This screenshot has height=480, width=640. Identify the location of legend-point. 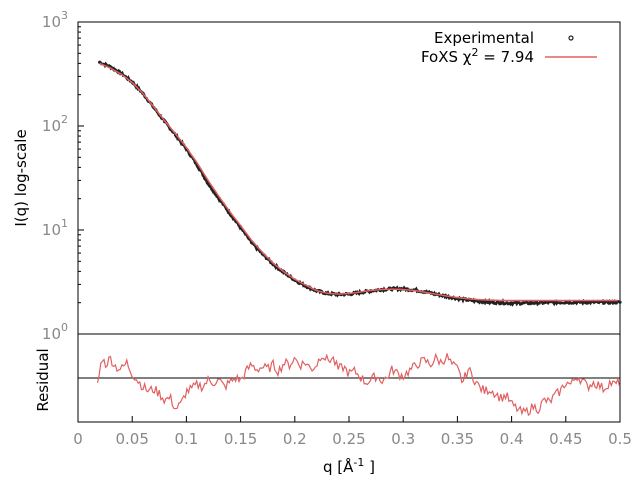
(571, 38).